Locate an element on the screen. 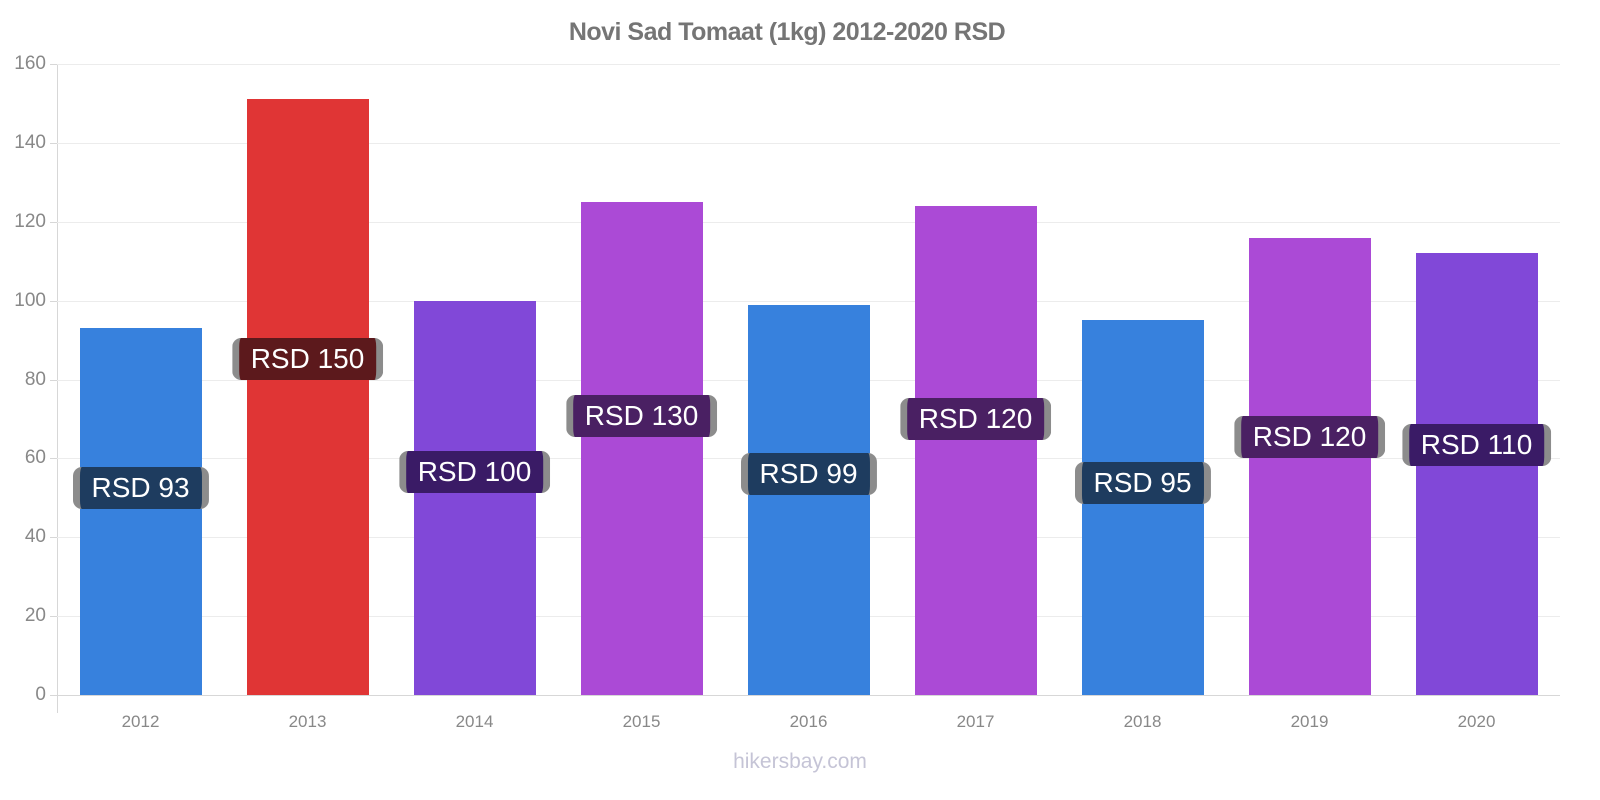 This screenshot has width=1600, height=800. x-axis-tick-label-2013: 2013 is located at coordinates (307, 721).